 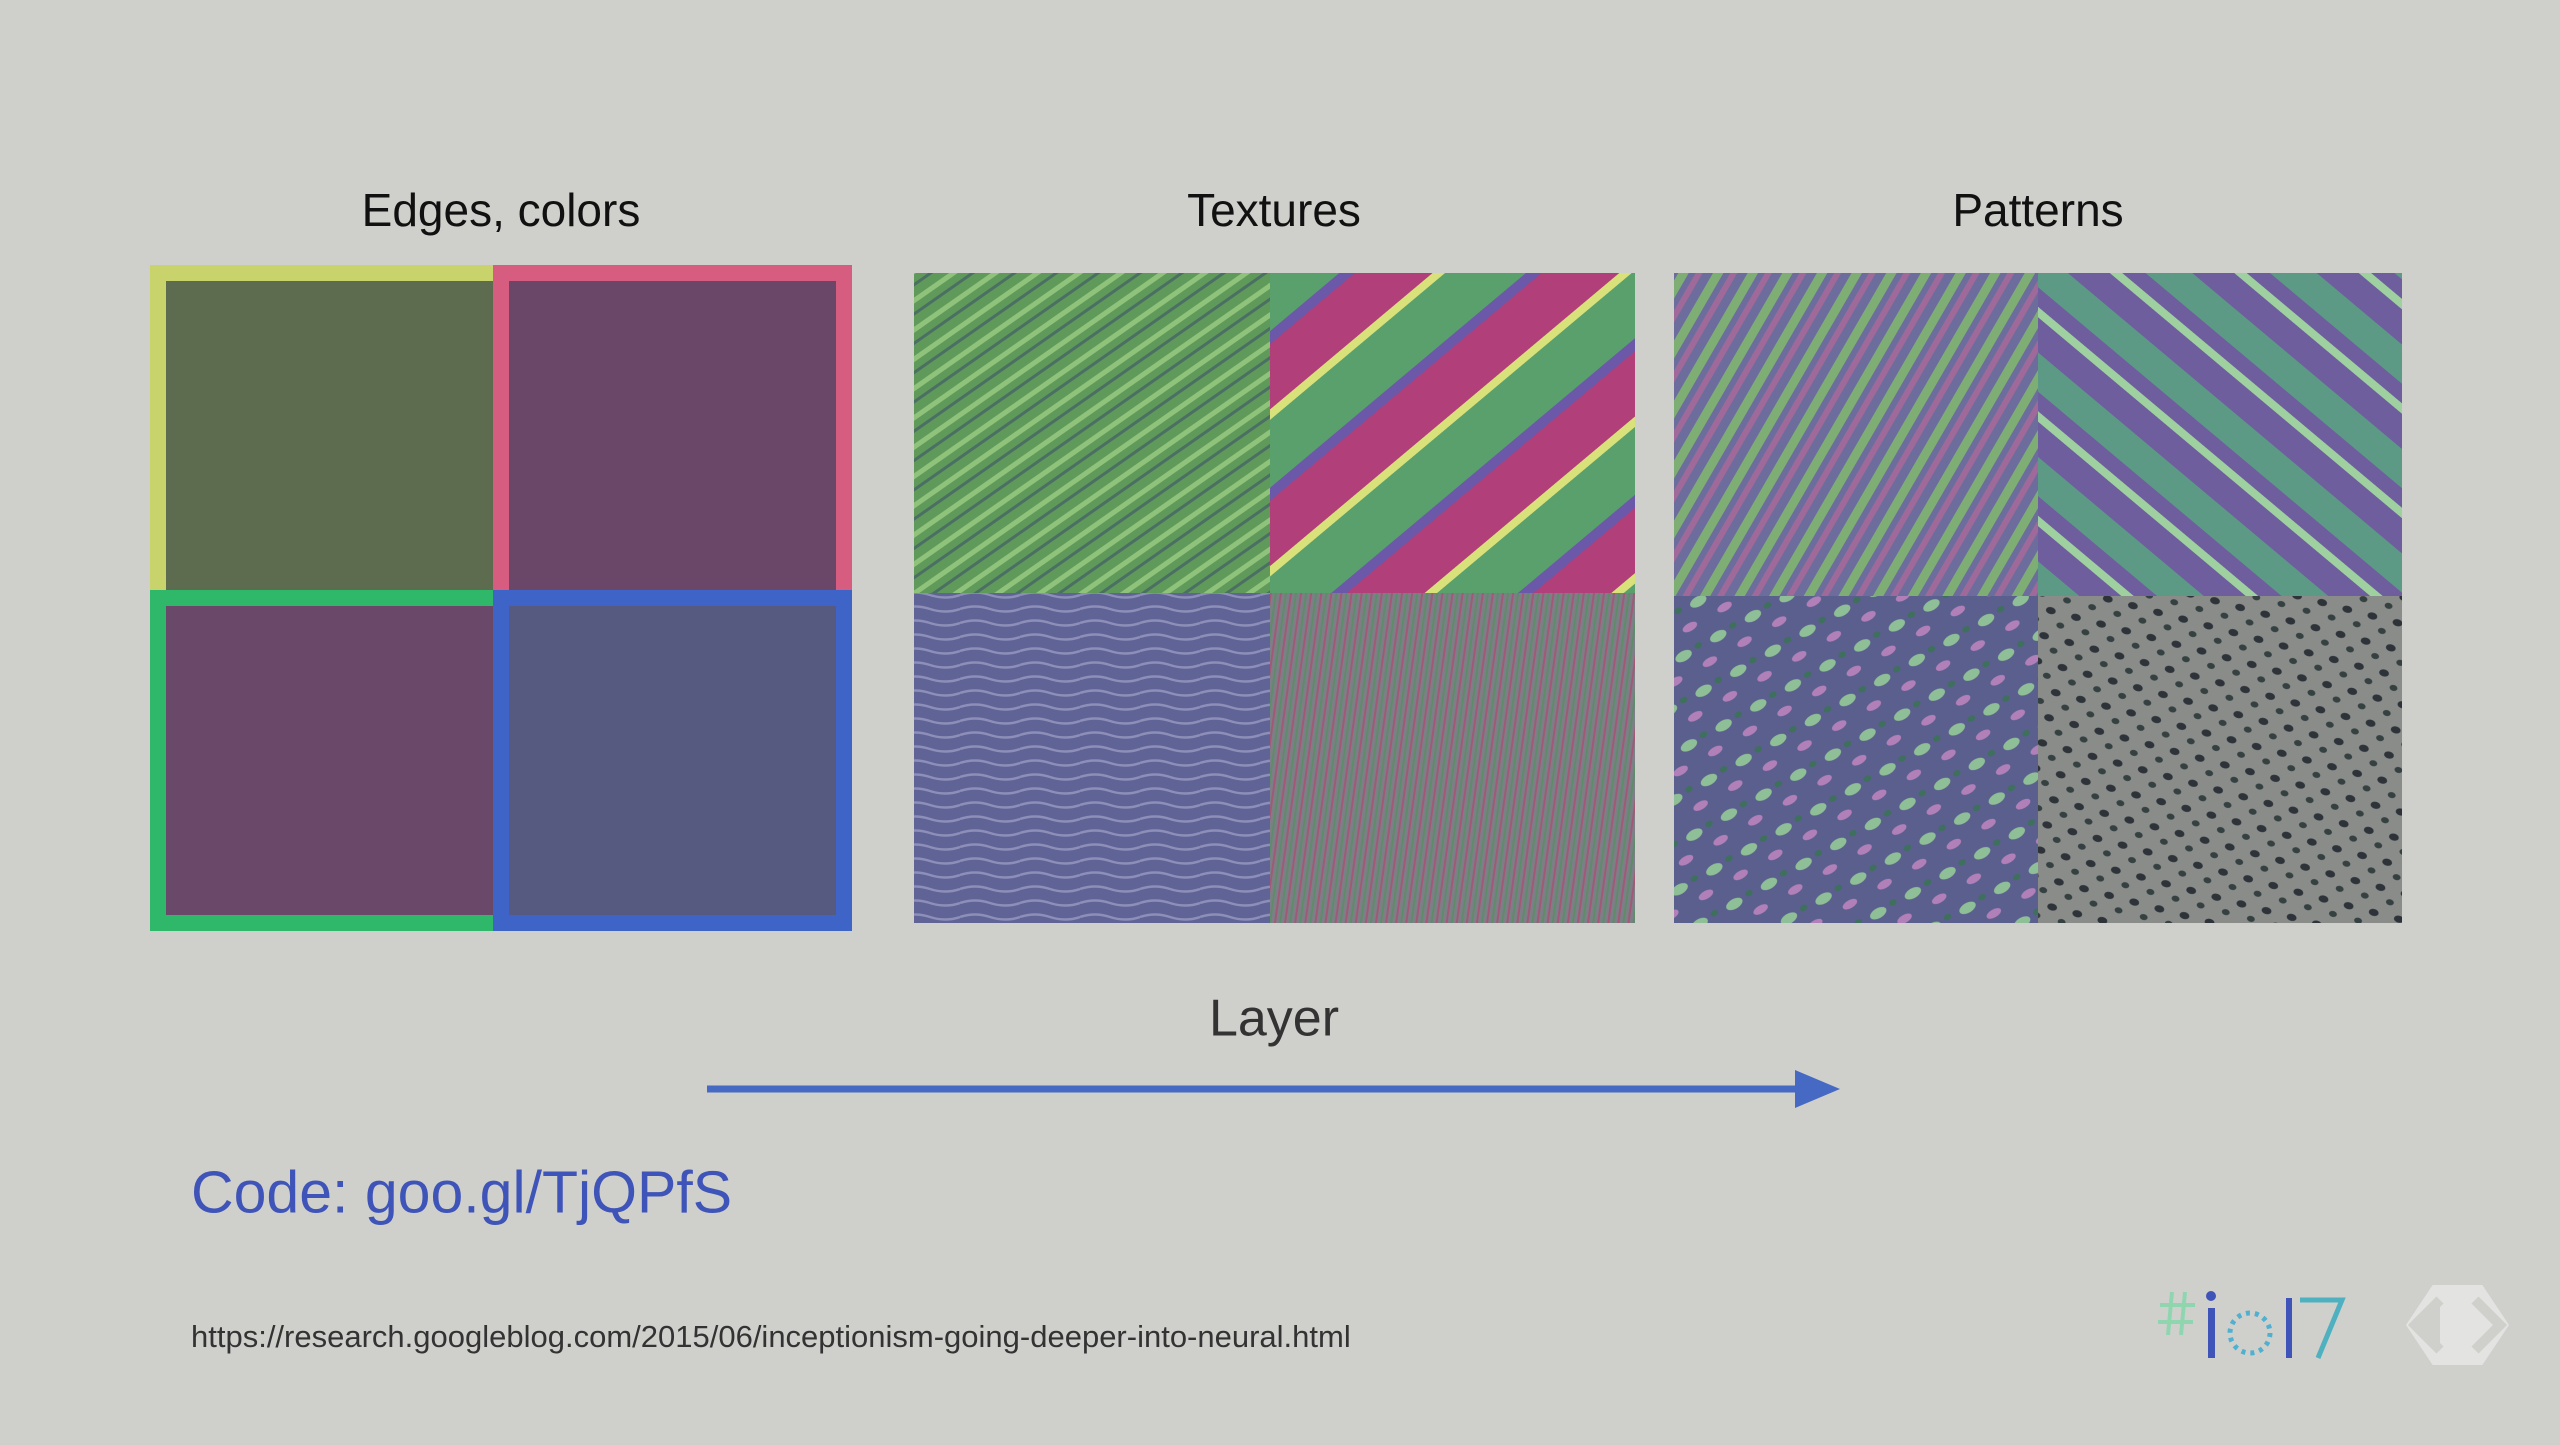 I want to click on logo-hash, so click(x=2176, y=1313).